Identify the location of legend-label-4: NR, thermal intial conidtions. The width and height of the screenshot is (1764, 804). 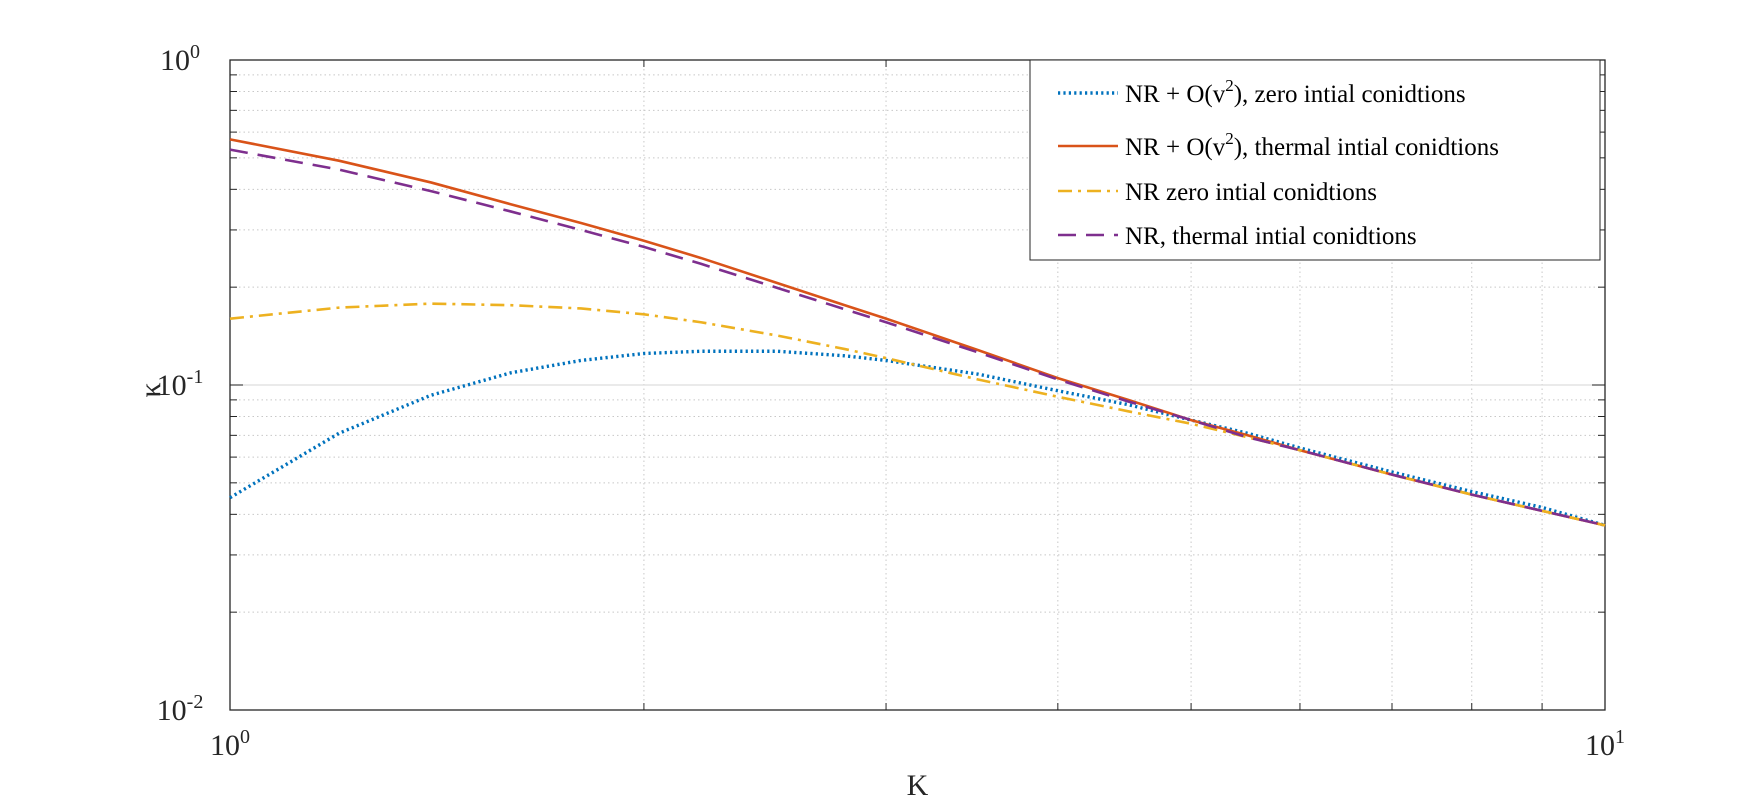
(1271, 236).